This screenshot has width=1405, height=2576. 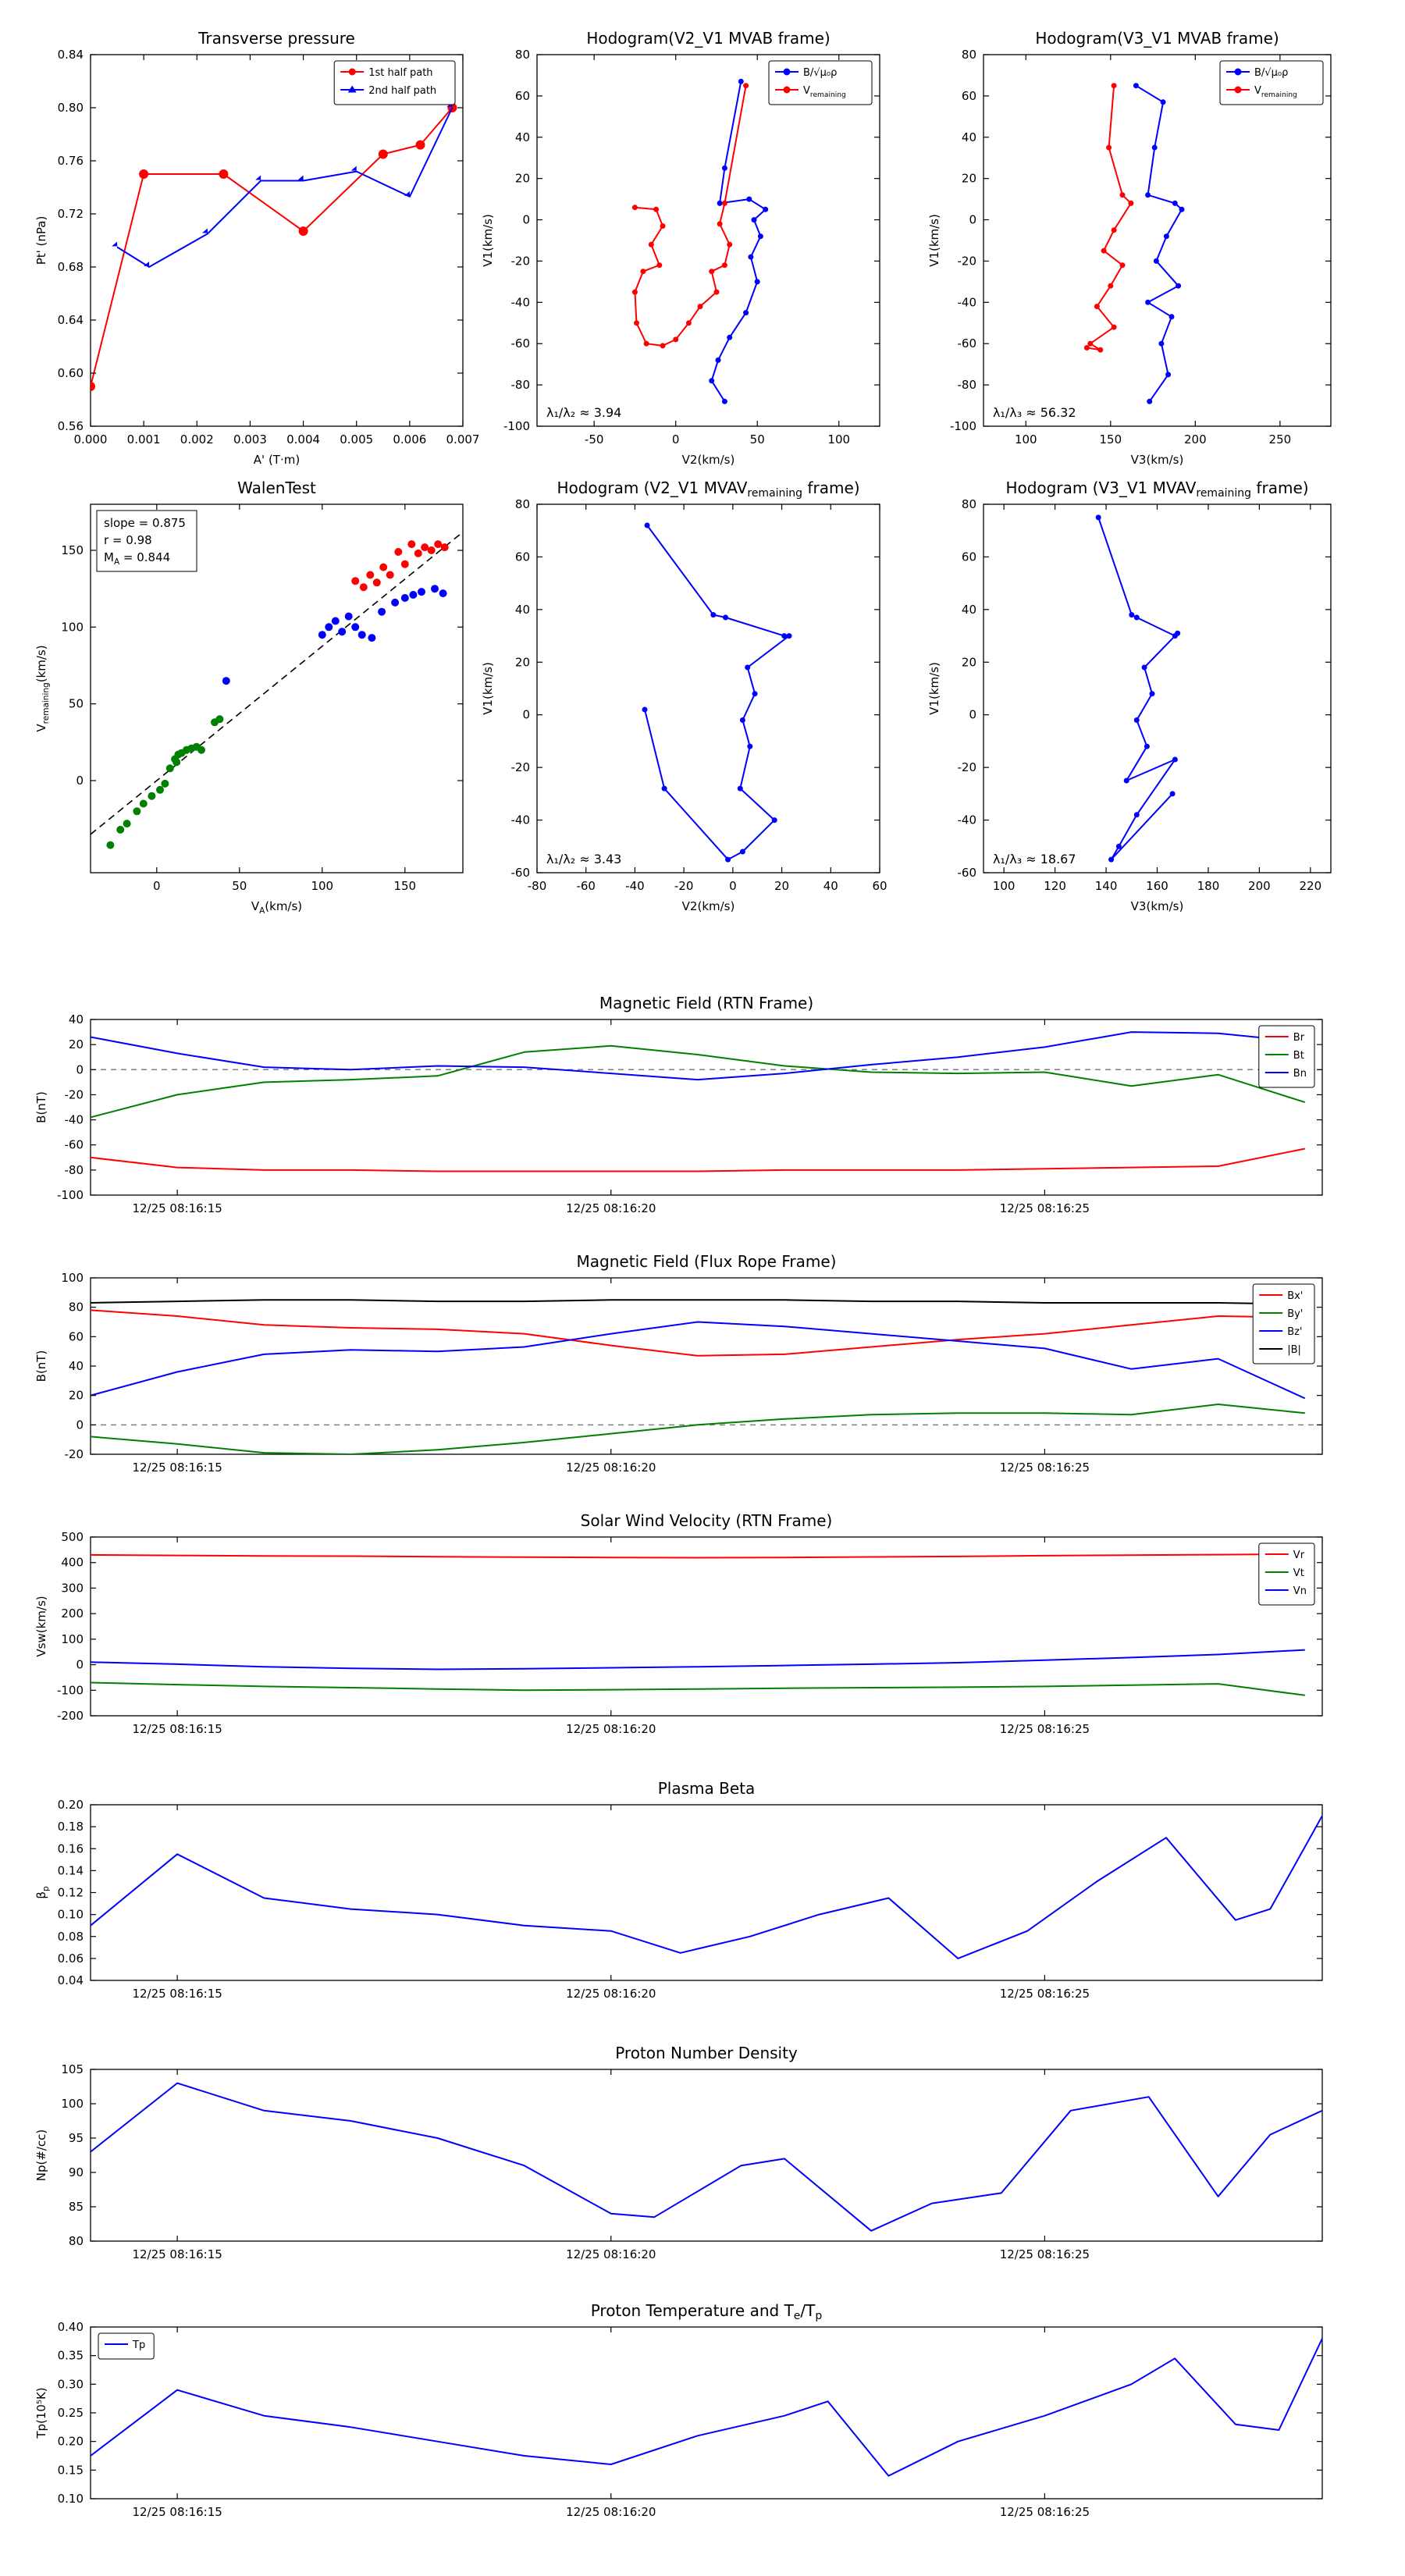 What do you see at coordinates (277, 460) in the screenshot?
I see `x-axis-label: A' (T·m)` at bounding box center [277, 460].